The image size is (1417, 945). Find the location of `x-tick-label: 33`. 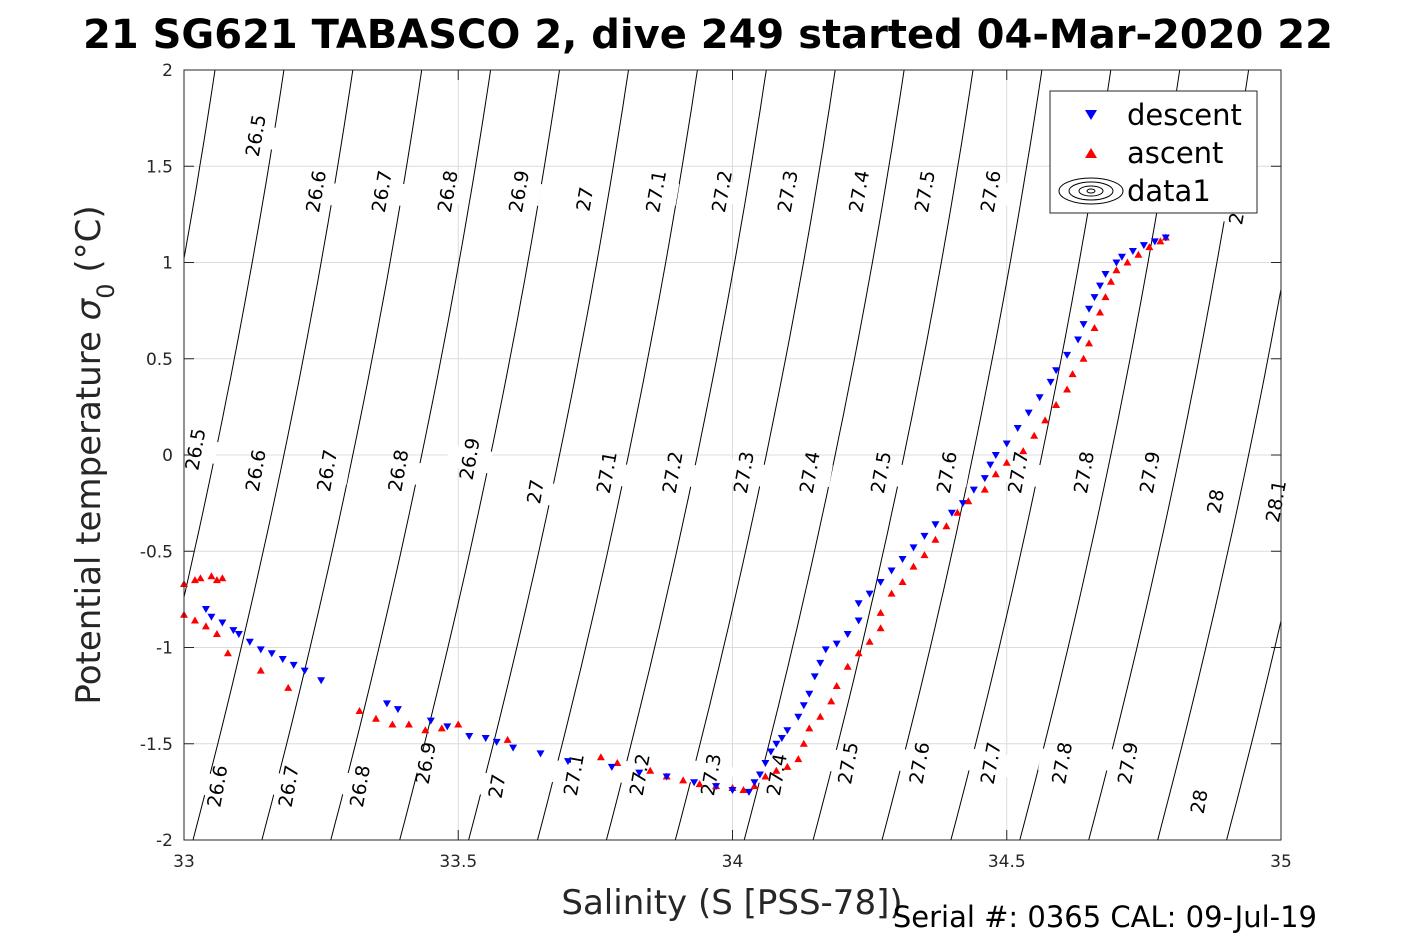

x-tick-label: 33 is located at coordinates (184, 862).